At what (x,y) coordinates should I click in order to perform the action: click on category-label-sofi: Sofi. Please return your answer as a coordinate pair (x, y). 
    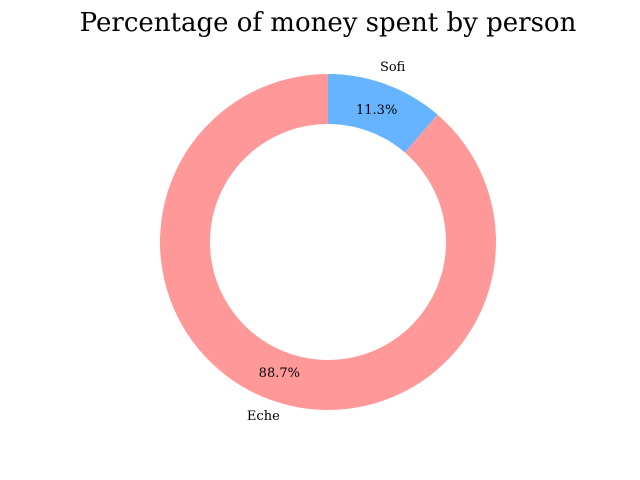
    Looking at the image, I should click on (393, 67).